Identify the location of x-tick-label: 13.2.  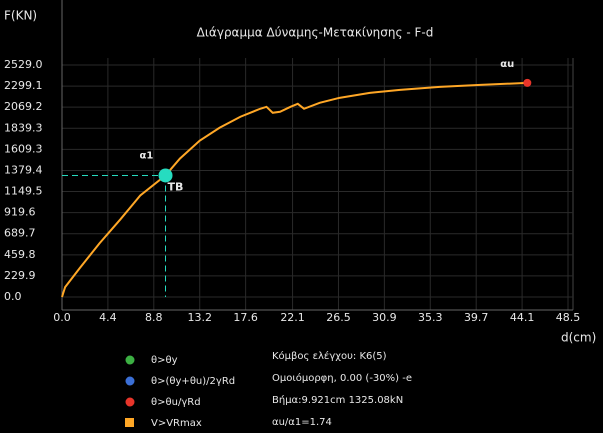
(199, 317).